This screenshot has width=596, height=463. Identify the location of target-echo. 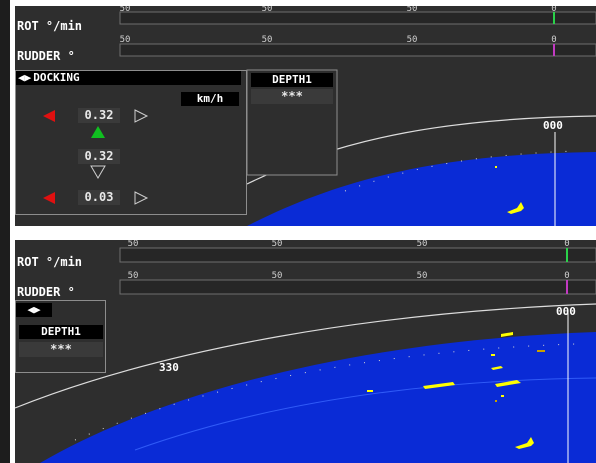
(507, 334).